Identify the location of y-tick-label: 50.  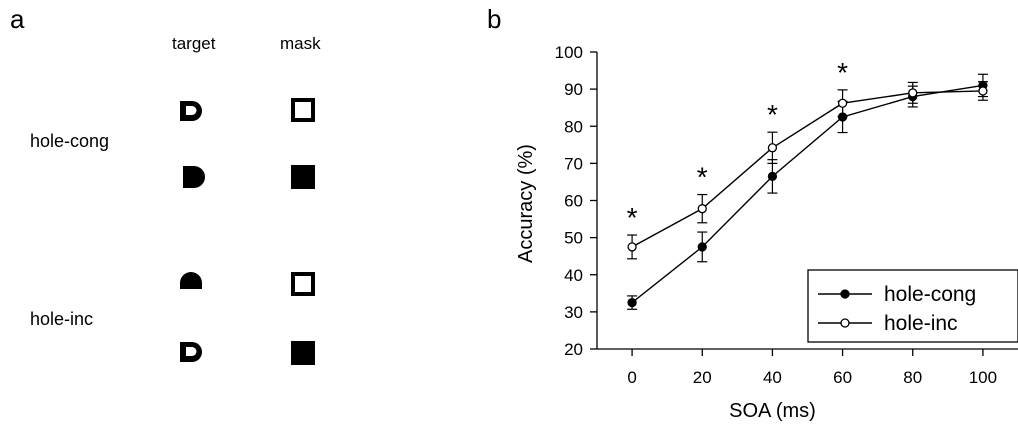
(573, 238).